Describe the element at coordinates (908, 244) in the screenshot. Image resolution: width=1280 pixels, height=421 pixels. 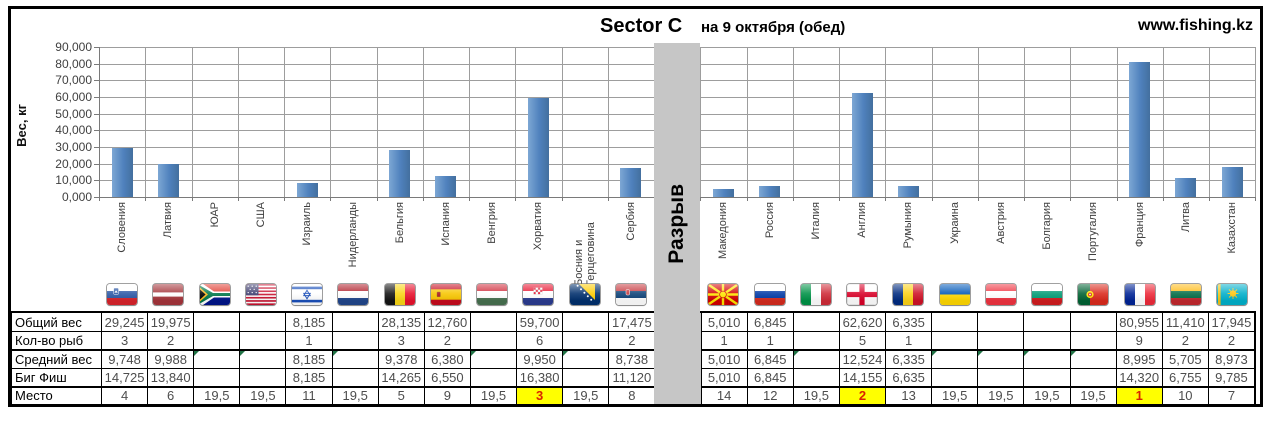
I see `x-category-label: Румыния` at that location.